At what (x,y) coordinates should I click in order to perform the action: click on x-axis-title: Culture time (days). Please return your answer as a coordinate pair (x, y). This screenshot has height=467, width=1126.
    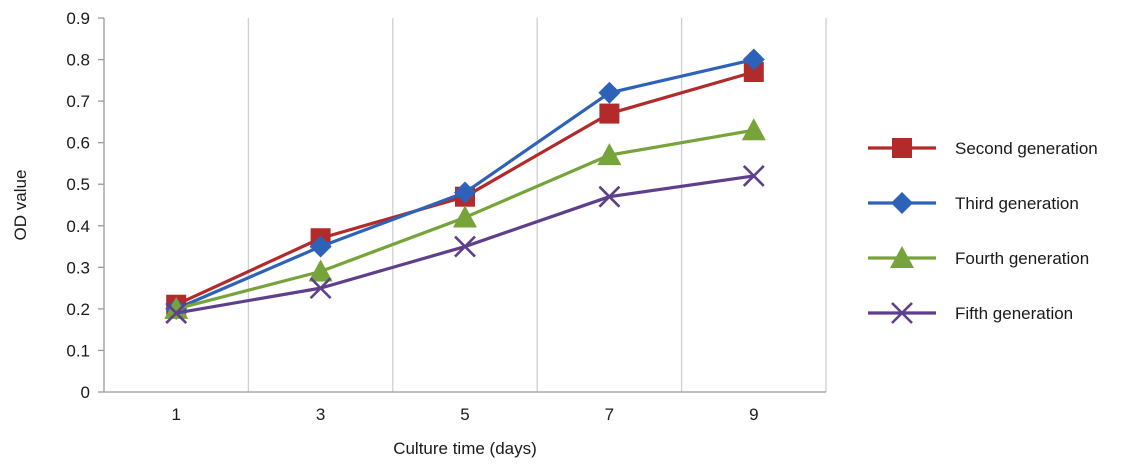
    Looking at the image, I should click on (465, 448).